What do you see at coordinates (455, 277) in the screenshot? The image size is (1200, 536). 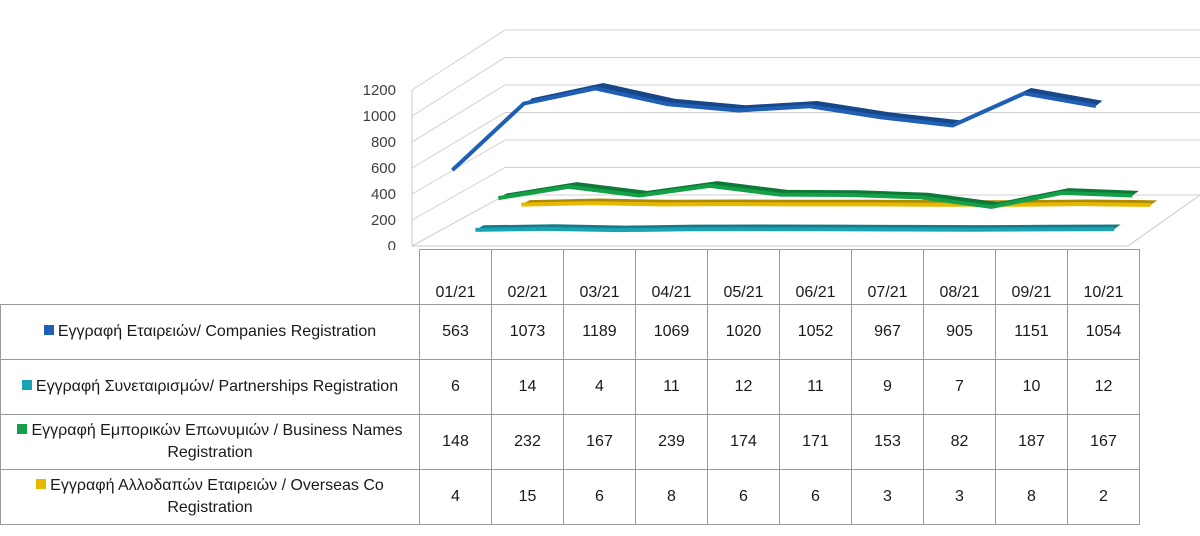 I see `x-tick-label: 01/21` at bounding box center [455, 277].